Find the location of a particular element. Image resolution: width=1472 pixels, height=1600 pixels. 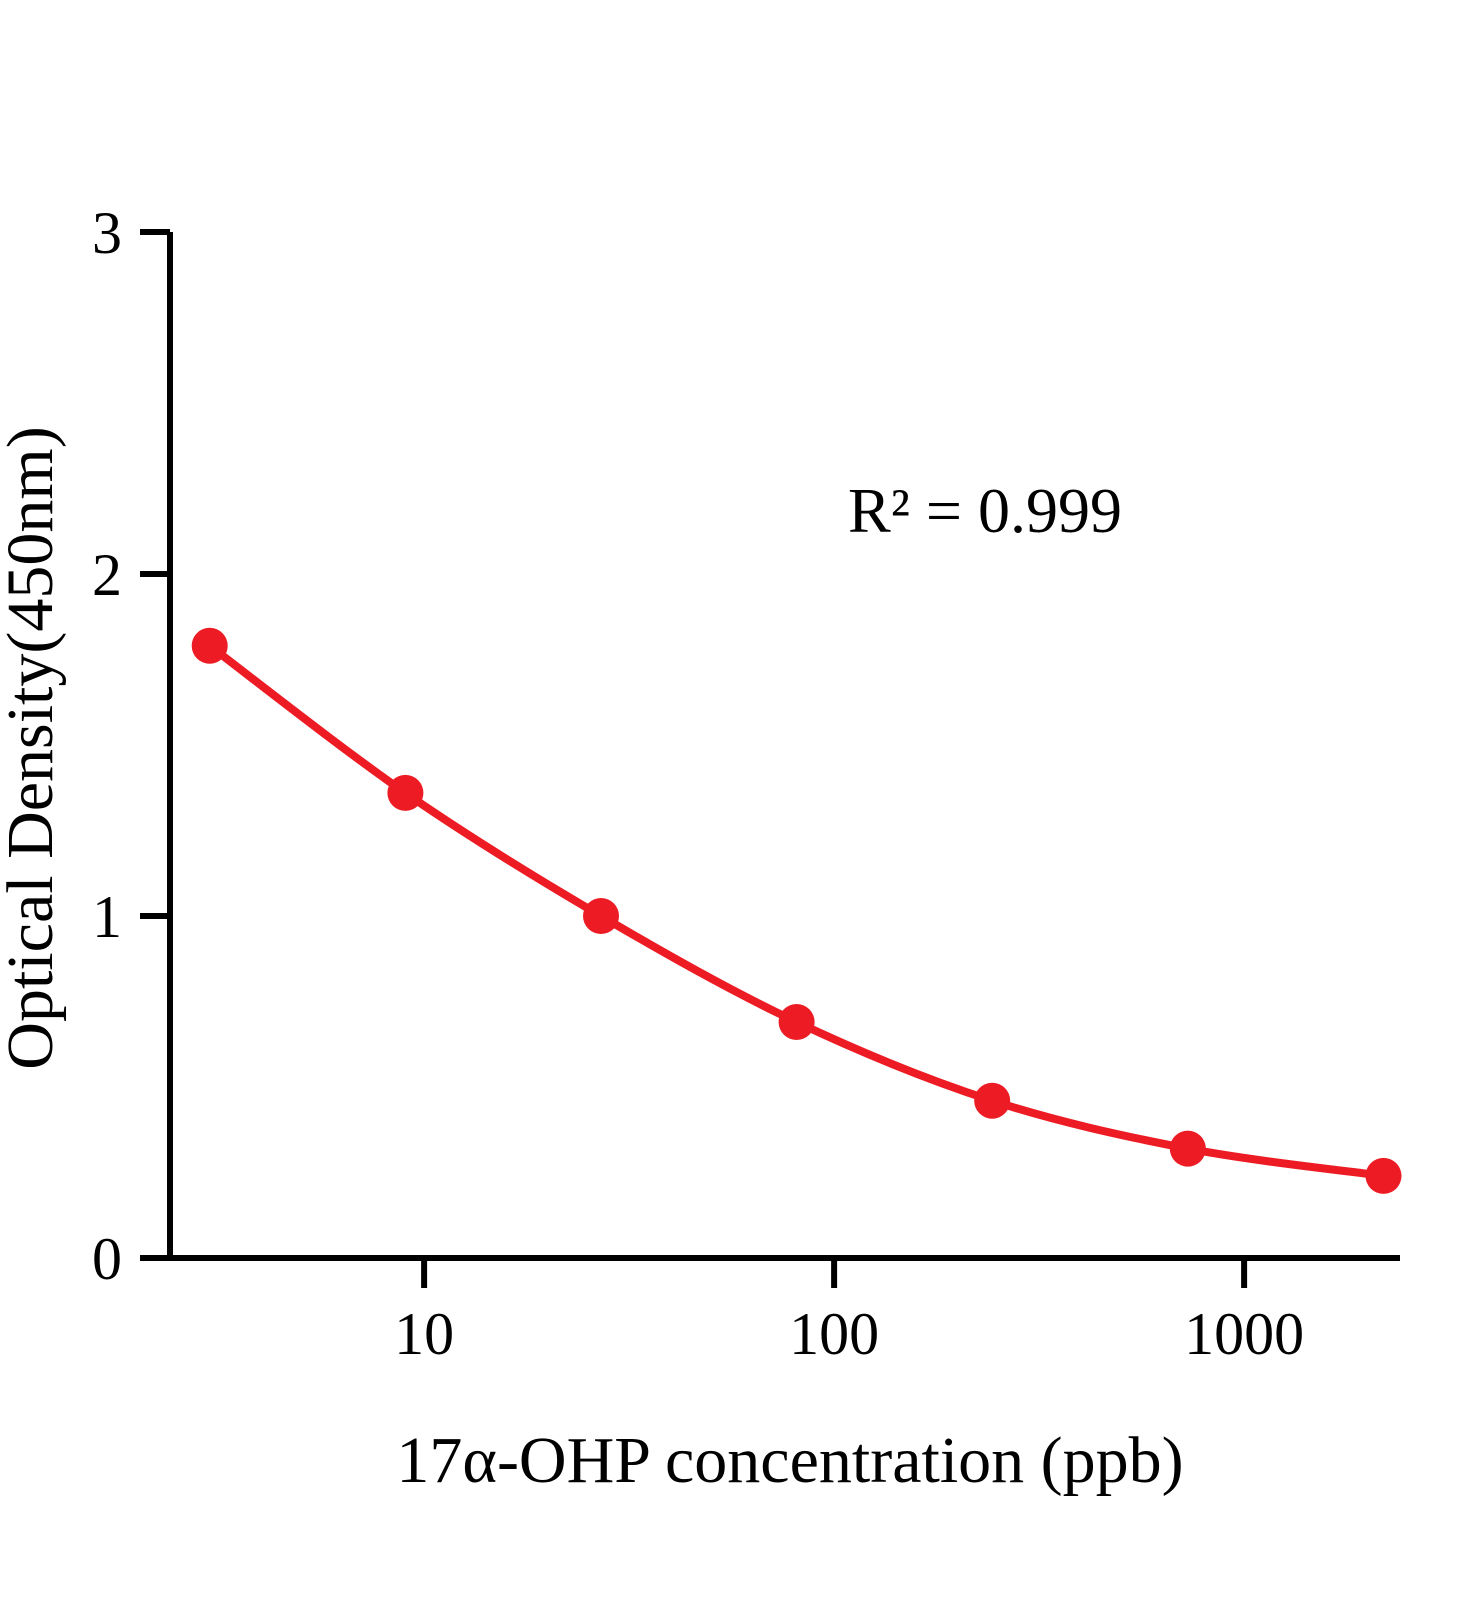

y-tick-label: 0 is located at coordinates (107, 1259).